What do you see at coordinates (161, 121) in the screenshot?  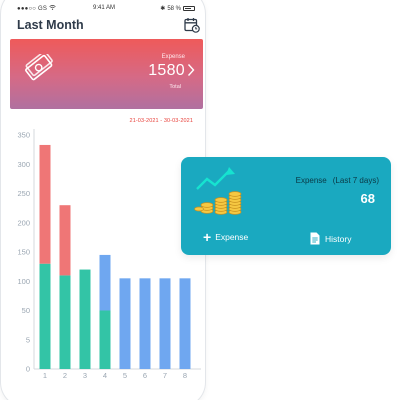 I see `date-range-label: 21-03-2021 - 30-03-2021` at bounding box center [161, 121].